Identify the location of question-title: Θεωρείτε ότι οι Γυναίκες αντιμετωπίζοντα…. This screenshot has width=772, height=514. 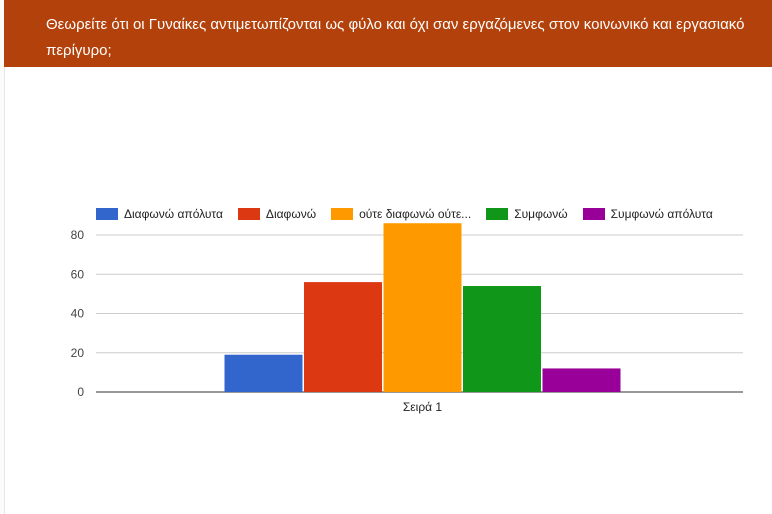
(395, 37).